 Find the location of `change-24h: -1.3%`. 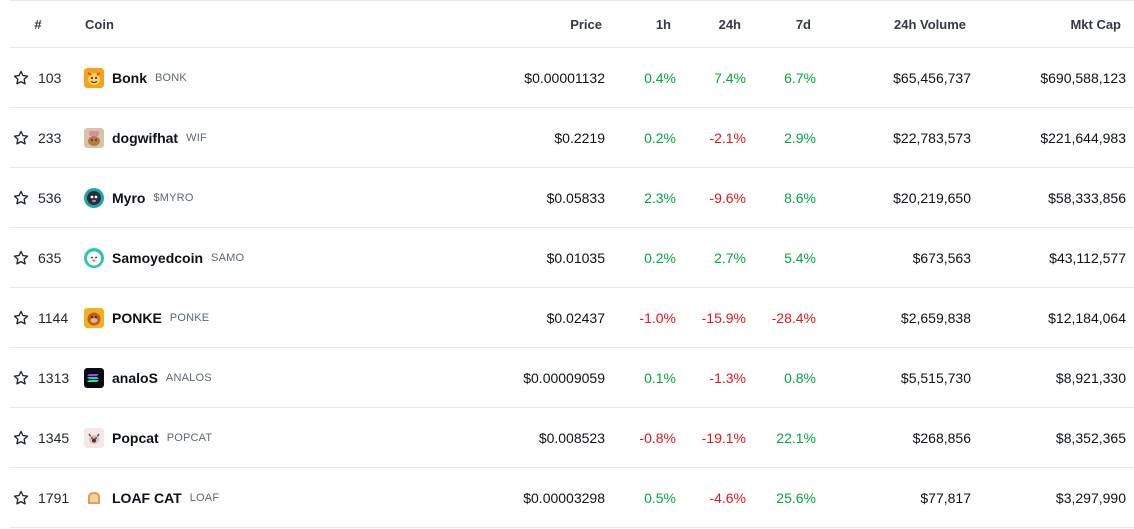

change-24h: -1.3% is located at coordinates (727, 377).